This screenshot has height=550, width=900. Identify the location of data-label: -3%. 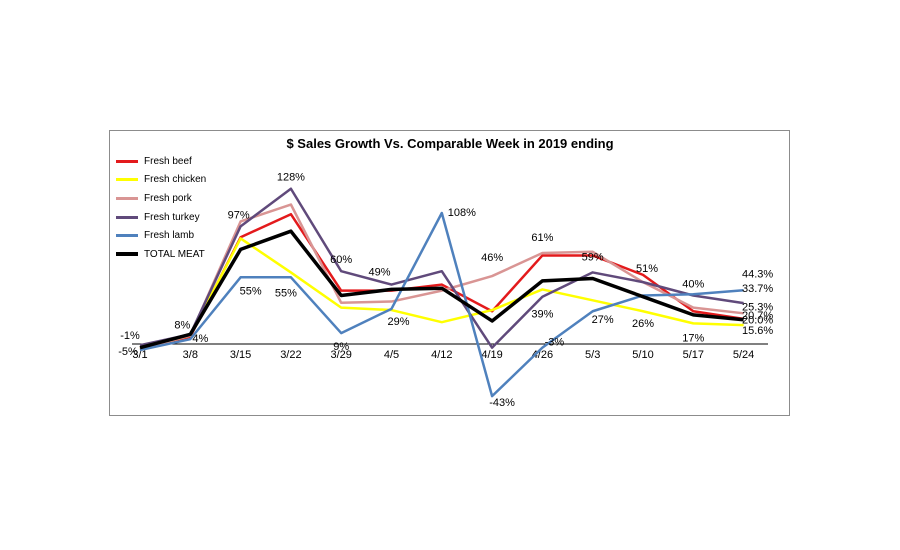
(555, 343).